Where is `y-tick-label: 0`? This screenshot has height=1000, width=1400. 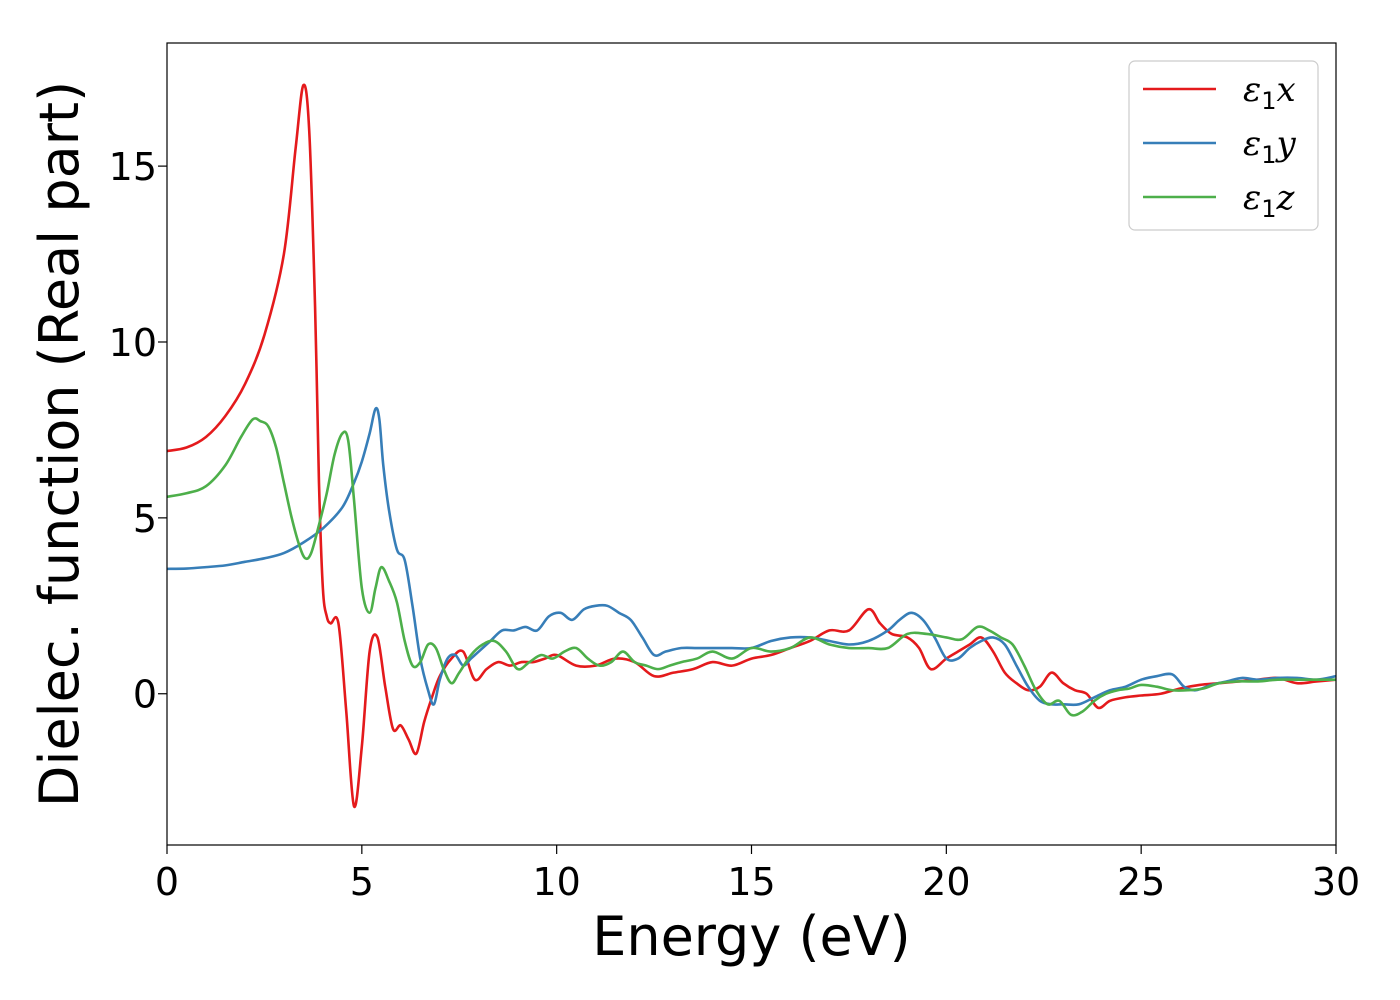
y-tick-label: 0 is located at coordinates (145, 695).